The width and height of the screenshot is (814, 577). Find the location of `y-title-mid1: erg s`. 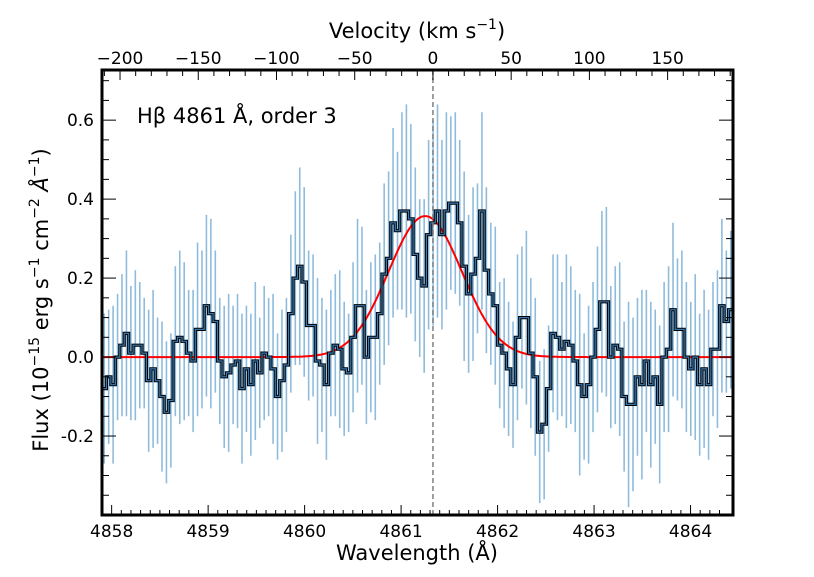

y-title-mid1: erg s is located at coordinates (41, 307).